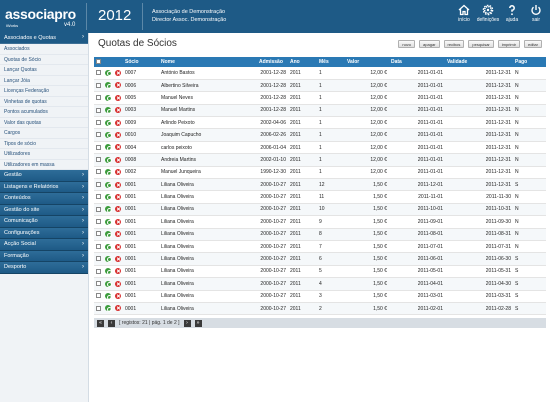 The image size is (550, 402). I want to click on sidebar-group-desporto: Desporto ›, so click(44, 268).